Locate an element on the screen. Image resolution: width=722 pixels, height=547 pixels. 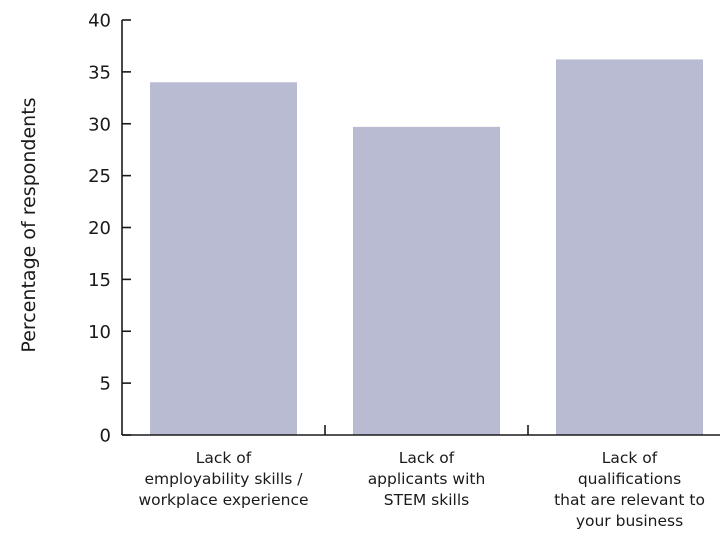
y-axis-title: Percentage of respondents is located at coordinates (29, 224).